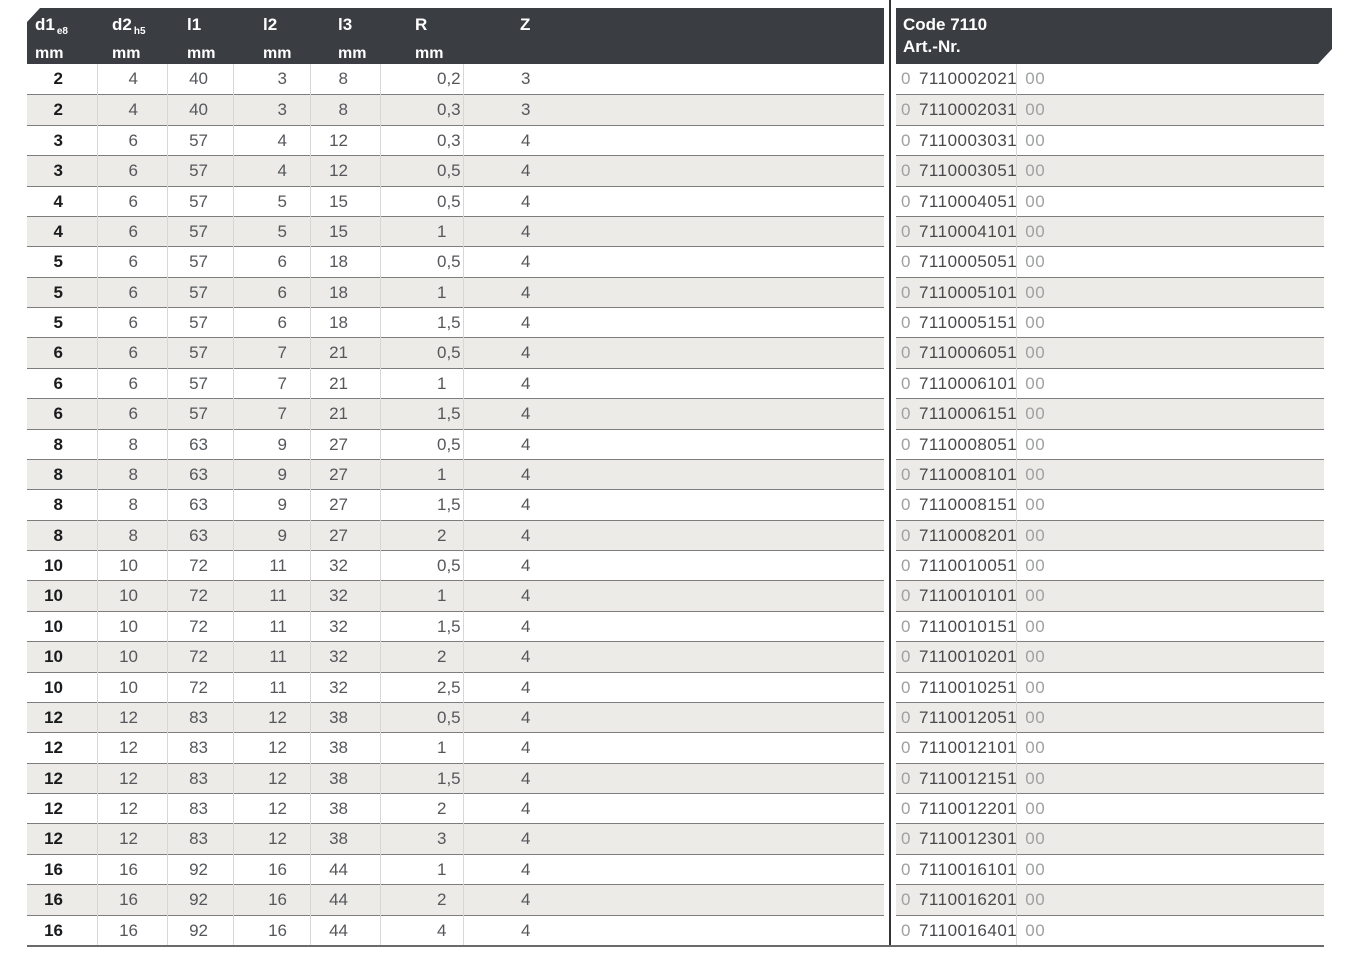 Image resolution: width=1363 pixels, height=957 pixels. I want to click on article-number: 0 7110010101 00, so click(973, 595).